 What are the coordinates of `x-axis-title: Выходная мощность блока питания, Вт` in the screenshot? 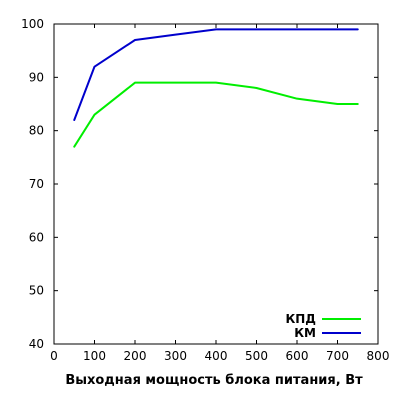 It's located at (214, 380).